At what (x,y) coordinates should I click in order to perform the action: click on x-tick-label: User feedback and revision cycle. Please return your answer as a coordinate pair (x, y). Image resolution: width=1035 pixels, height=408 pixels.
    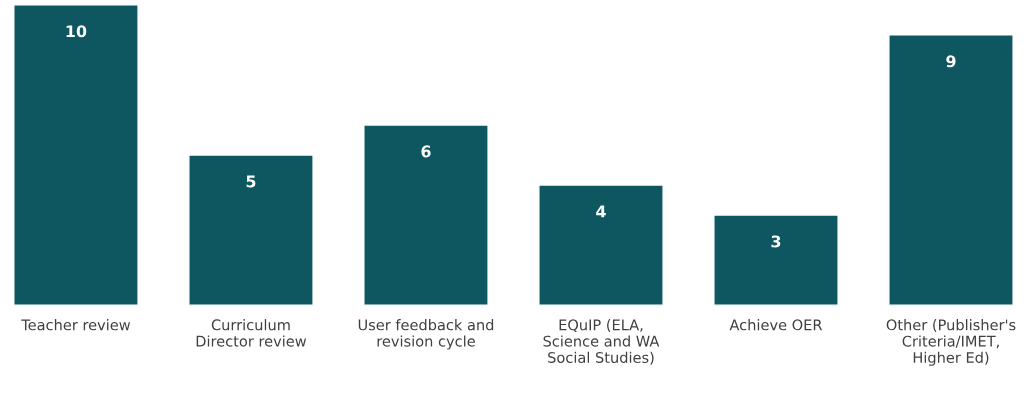
    Looking at the image, I should click on (426, 334).